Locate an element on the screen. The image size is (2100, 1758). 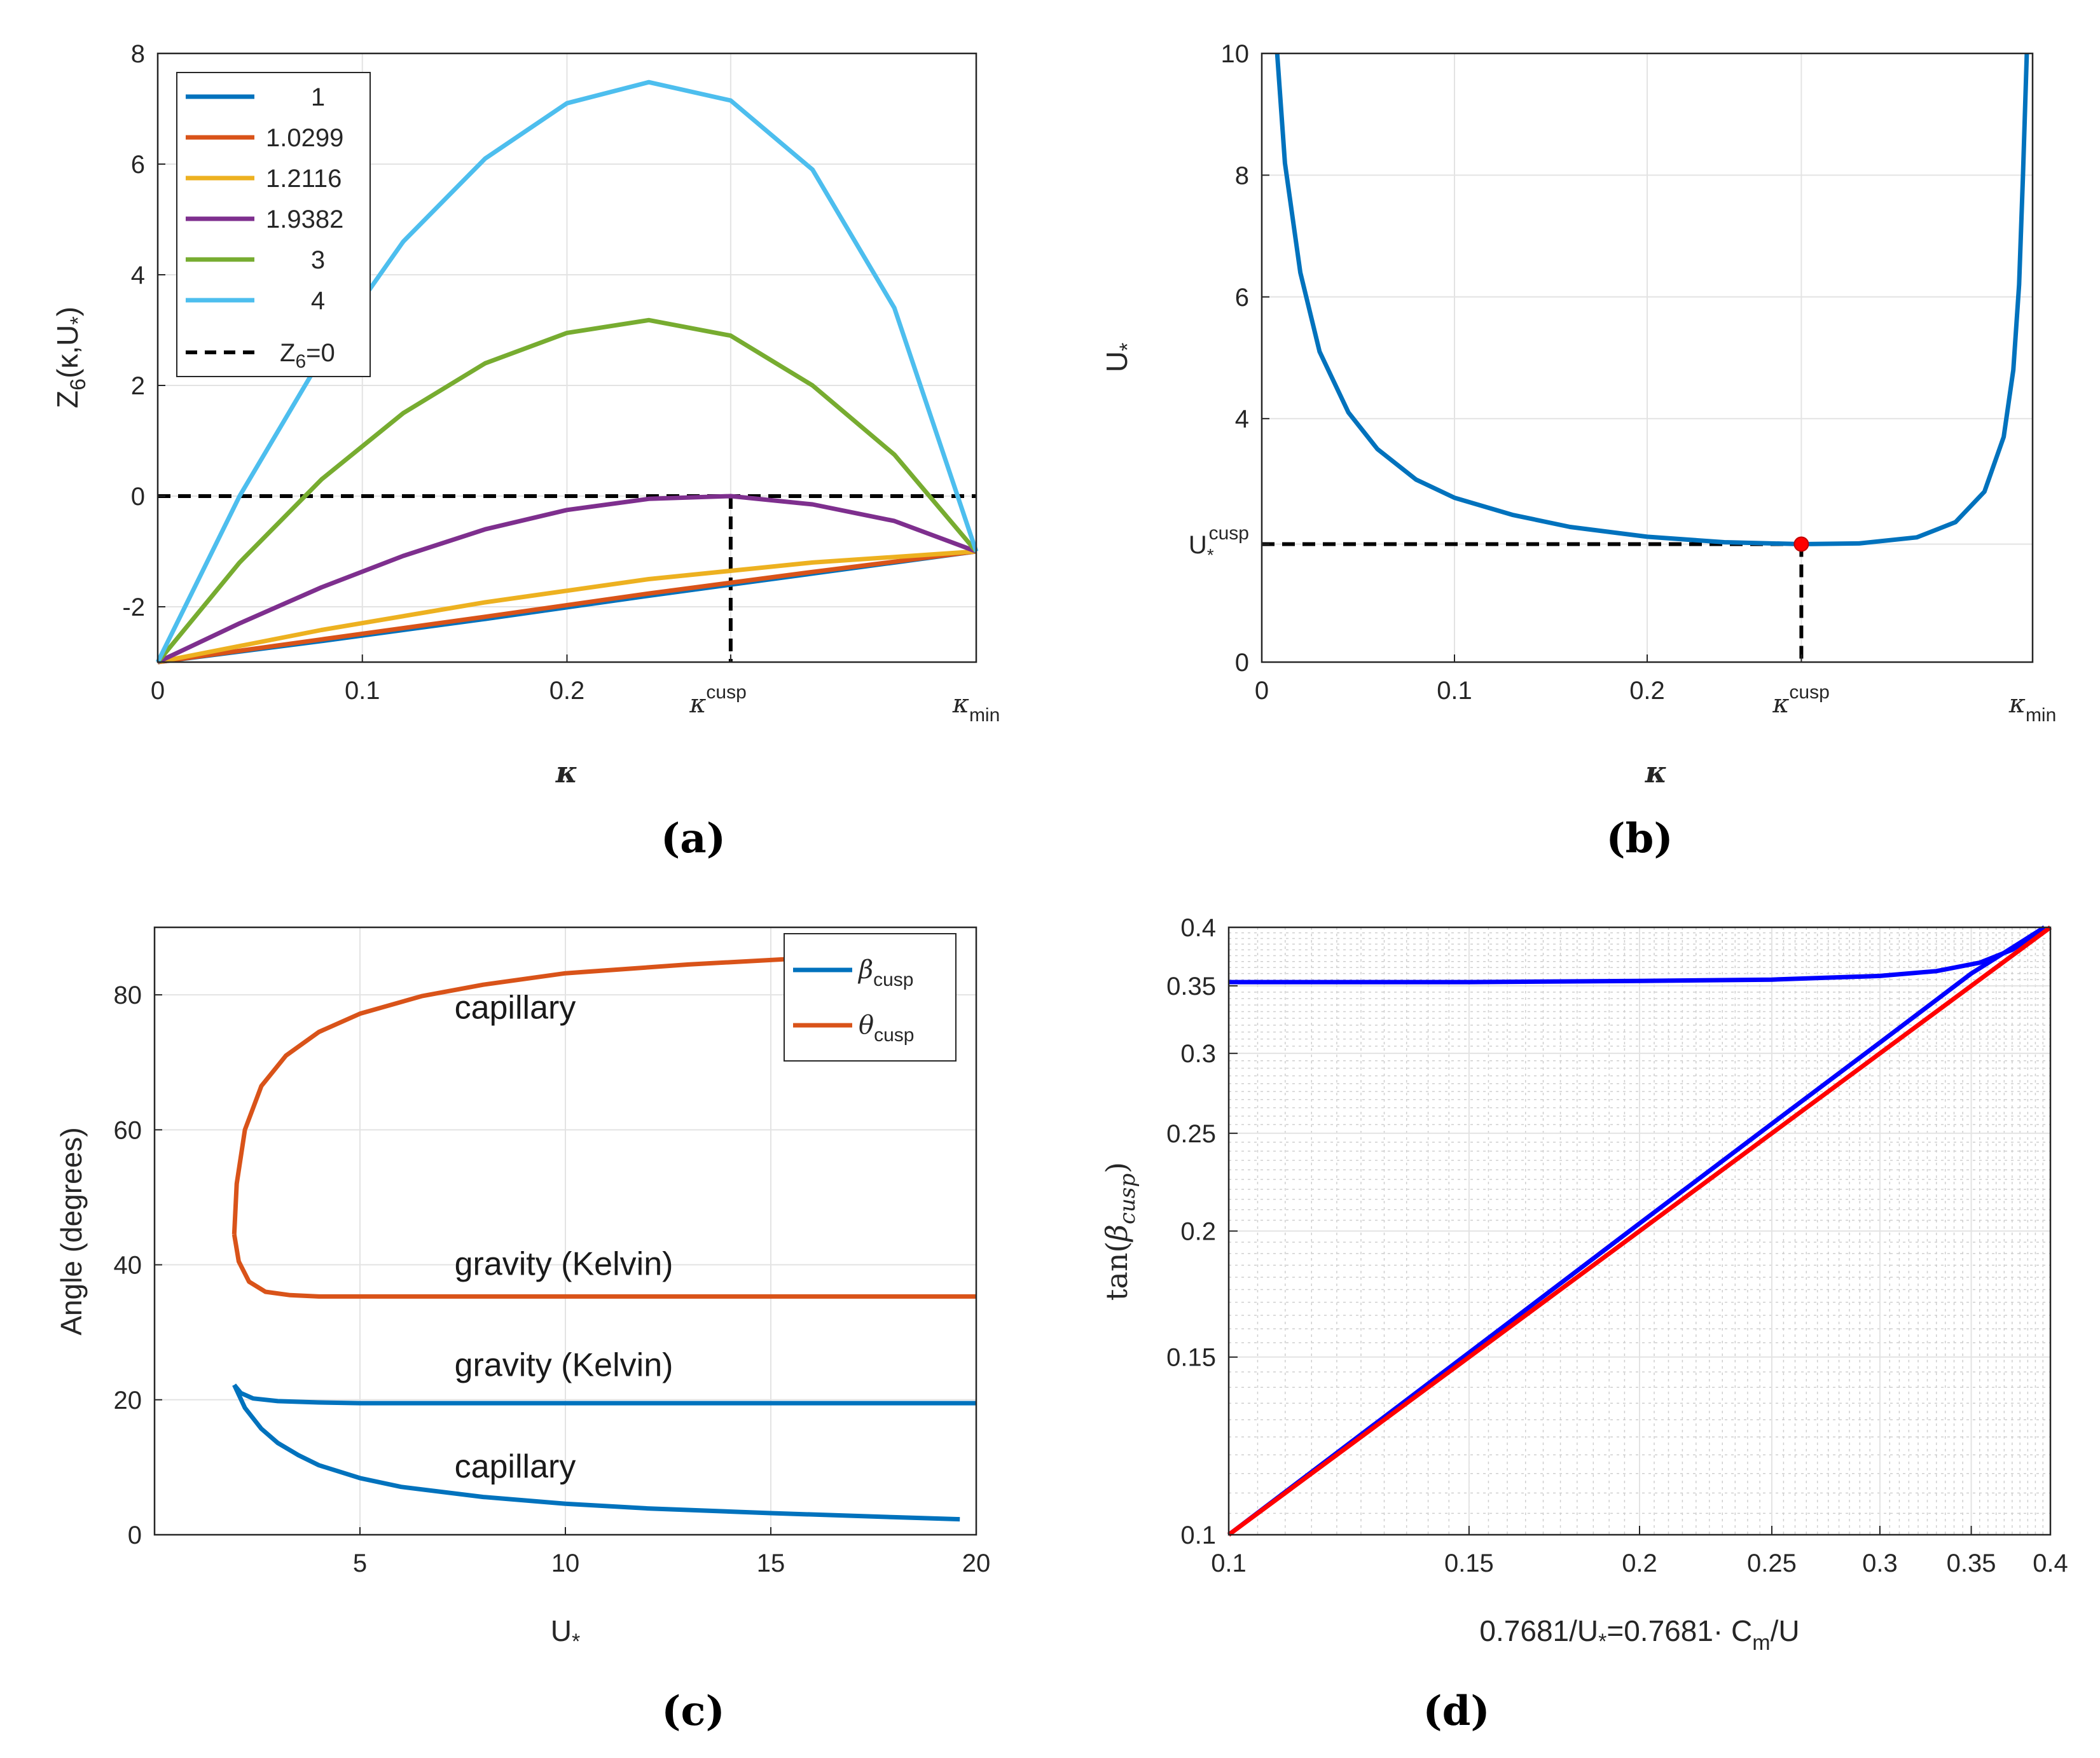
panel-a-legend-z6-sub: 6 is located at coordinates (300, 361).